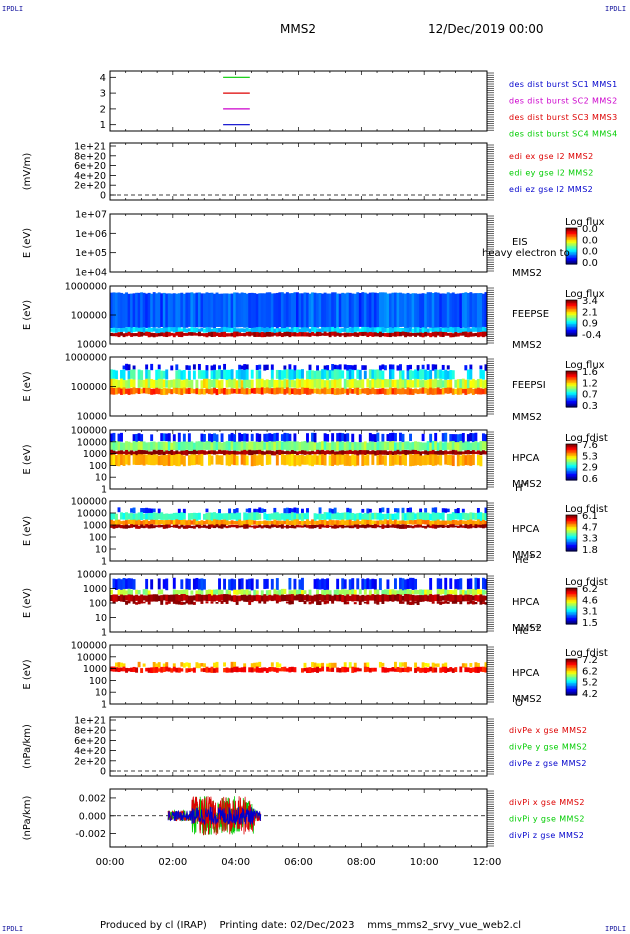 The height and width of the screenshot is (934, 630). I want to click on panel-8-ytick-label: 1000, so click(95, 669).